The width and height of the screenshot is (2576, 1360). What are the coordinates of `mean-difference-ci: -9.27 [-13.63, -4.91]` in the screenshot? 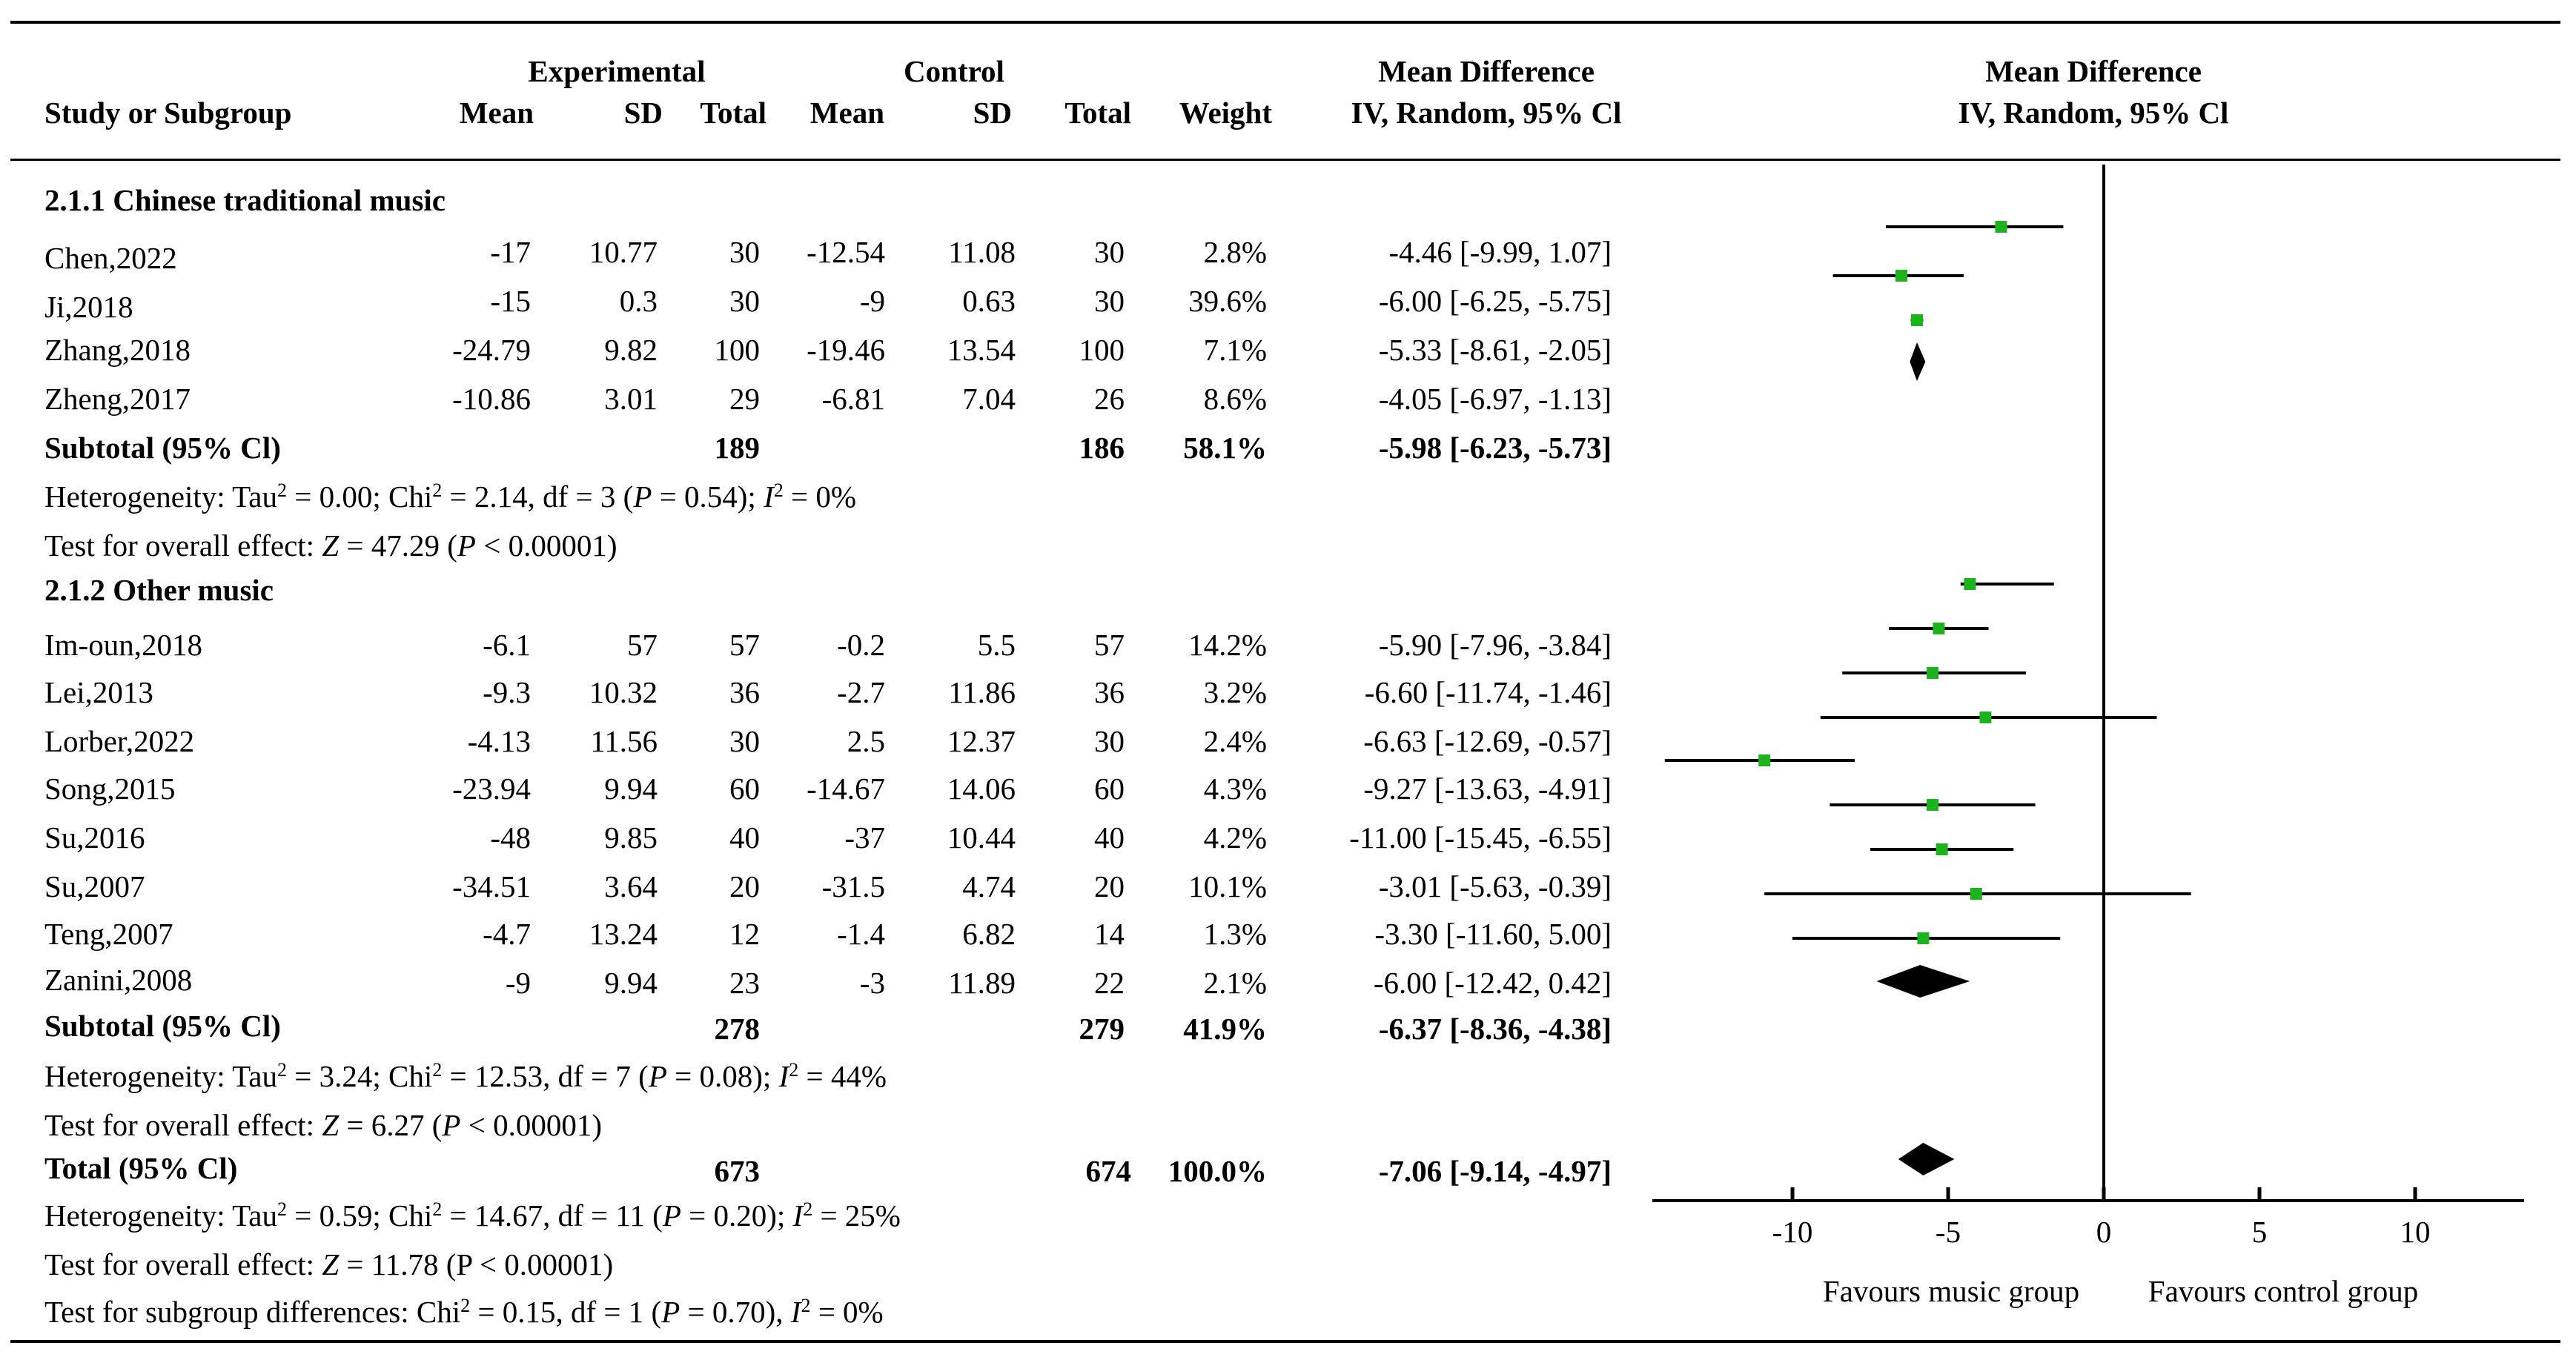 It's located at (1487, 789).